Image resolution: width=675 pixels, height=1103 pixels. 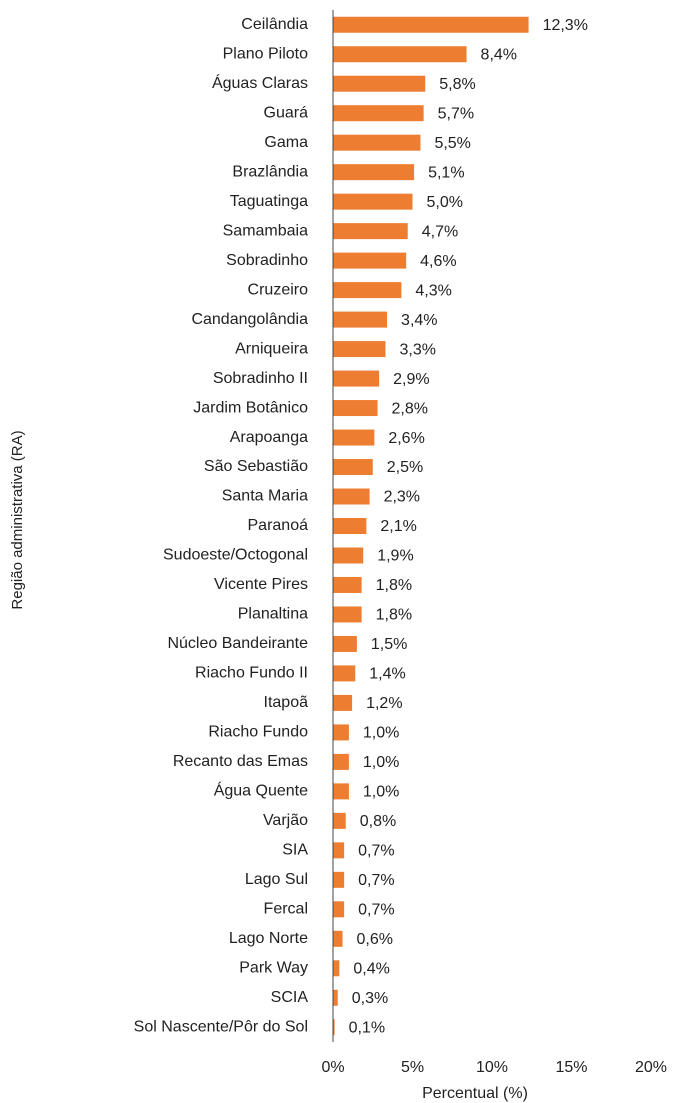 I want to click on y-tick-label: Arniqueira, so click(x=271, y=348).